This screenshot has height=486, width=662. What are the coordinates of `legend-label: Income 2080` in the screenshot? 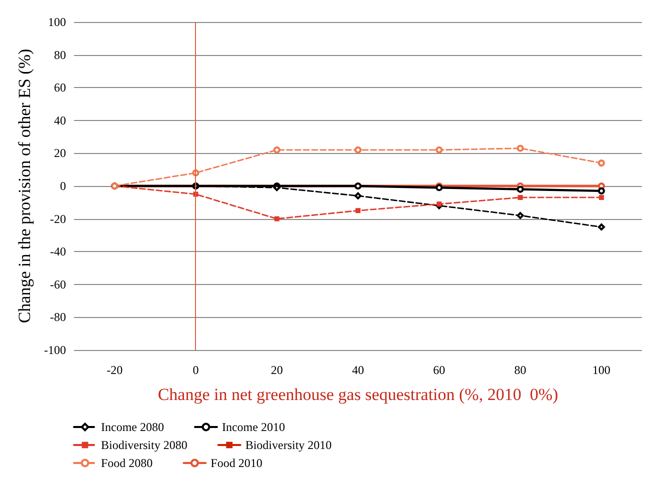 It's located at (132, 427).